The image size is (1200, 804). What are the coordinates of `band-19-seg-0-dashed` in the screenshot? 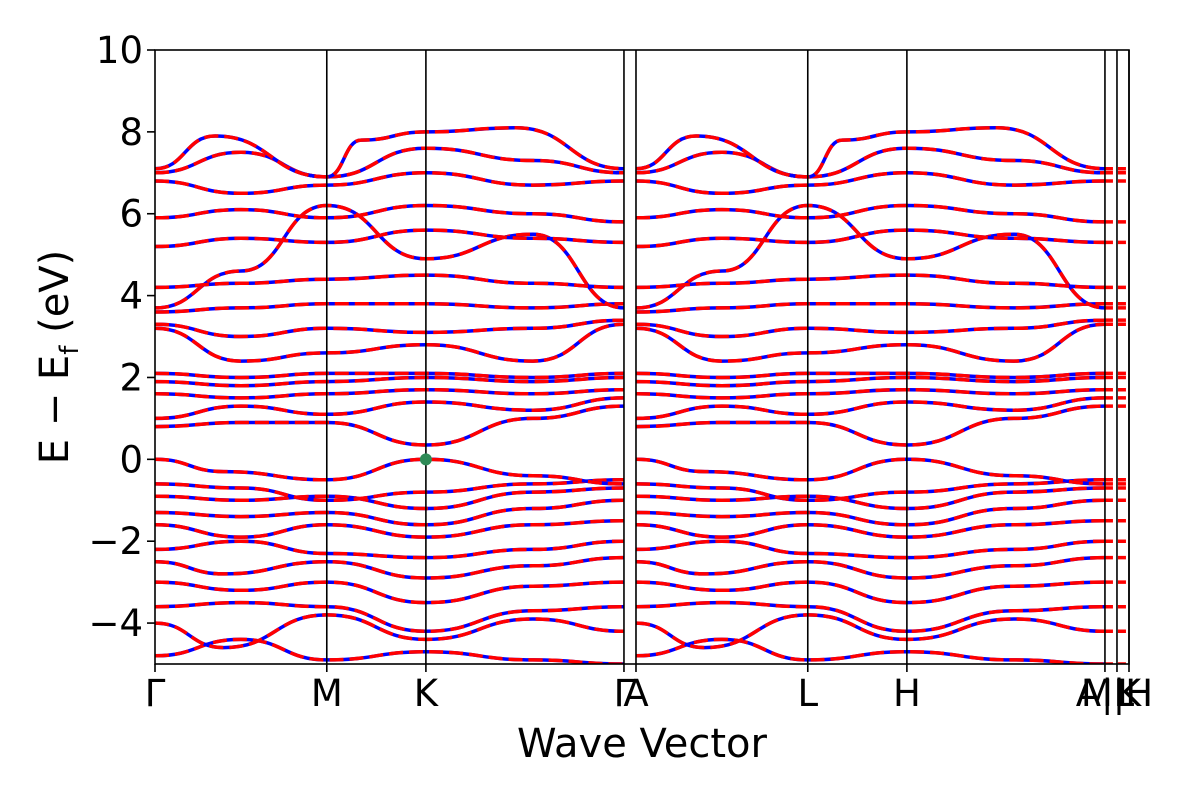 It's located at (390, 256).